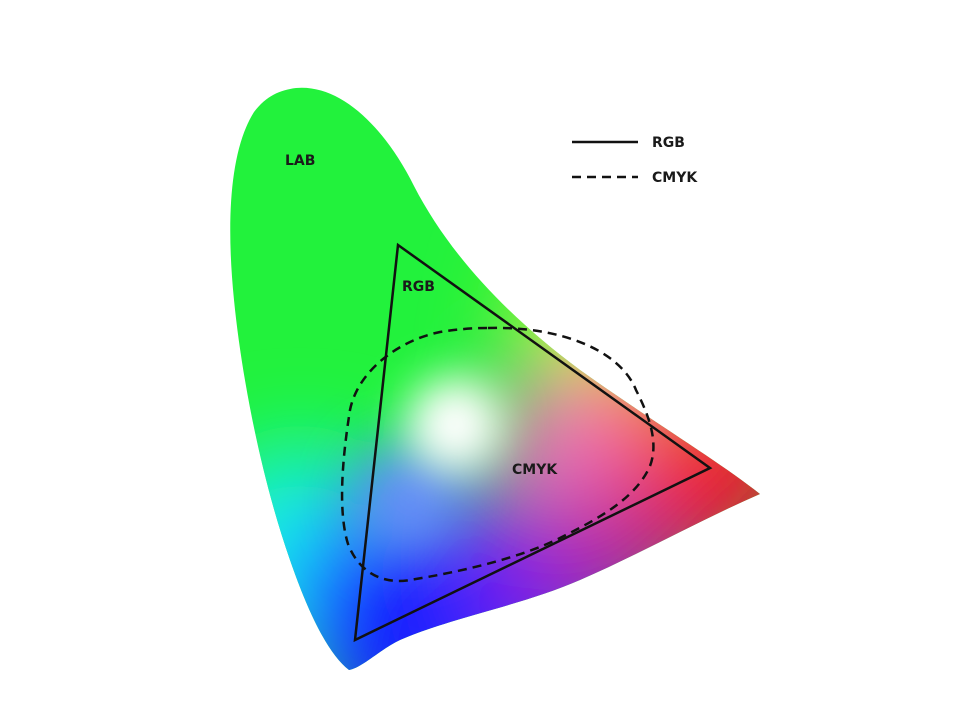 The image size is (960, 720). I want to click on white-point-core, so click(455, 425).